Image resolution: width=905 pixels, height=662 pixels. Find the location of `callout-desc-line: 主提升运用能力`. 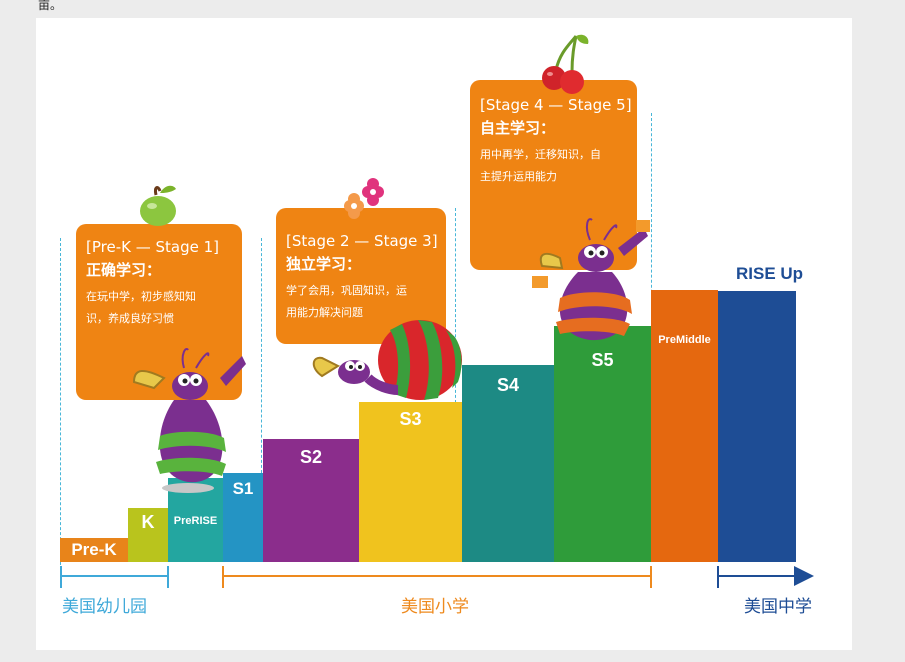

callout-desc-line: 主提升运用能力 is located at coordinates (518, 176).